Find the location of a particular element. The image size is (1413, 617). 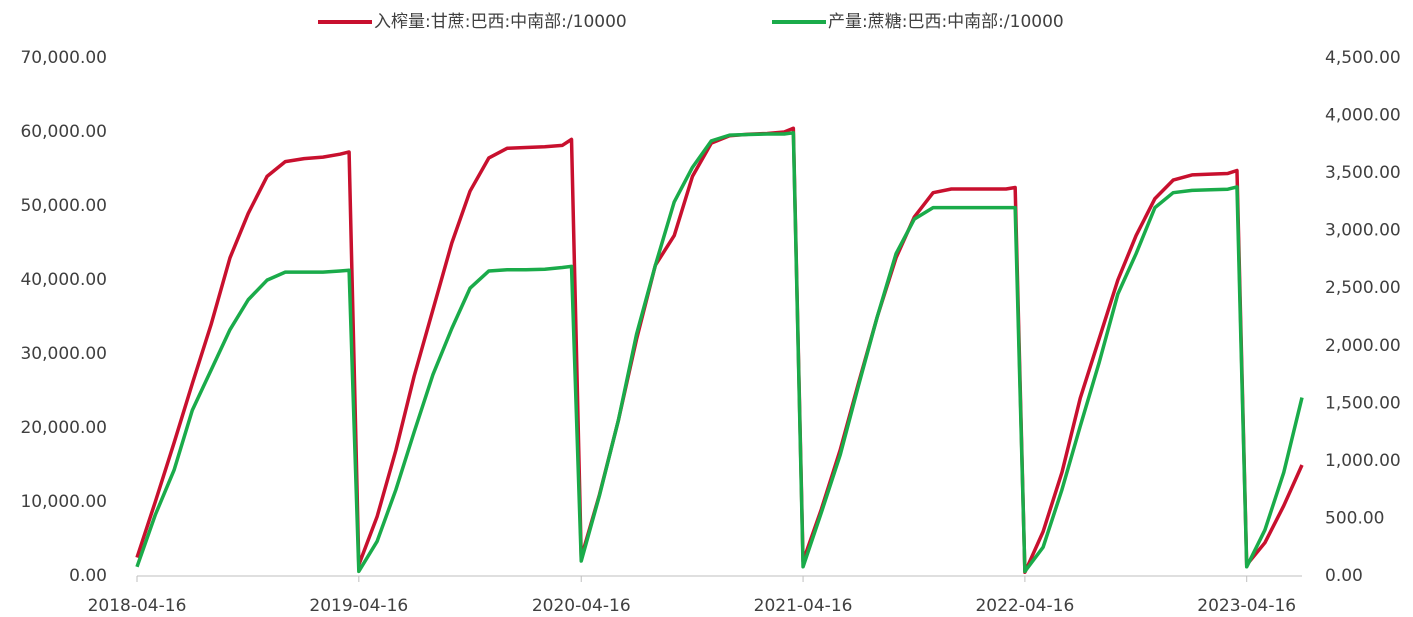

y-tick-label: 0.00 is located at coordinates (88, 576).